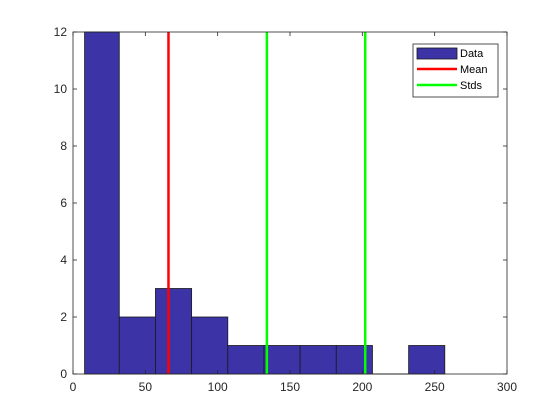  Describe the element at coordinates (146, 387) in the screenshot. I see `x-tick-label: 50` at that location.